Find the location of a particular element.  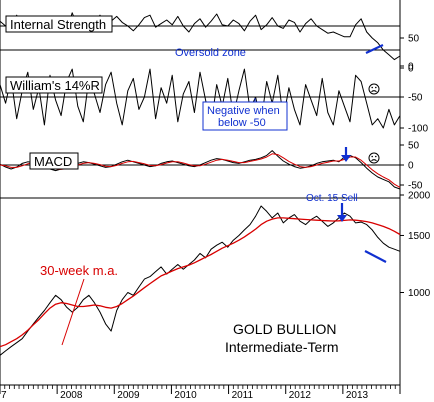

panel1-ytick-label-1: -50 is located at coordinates (415, 98).